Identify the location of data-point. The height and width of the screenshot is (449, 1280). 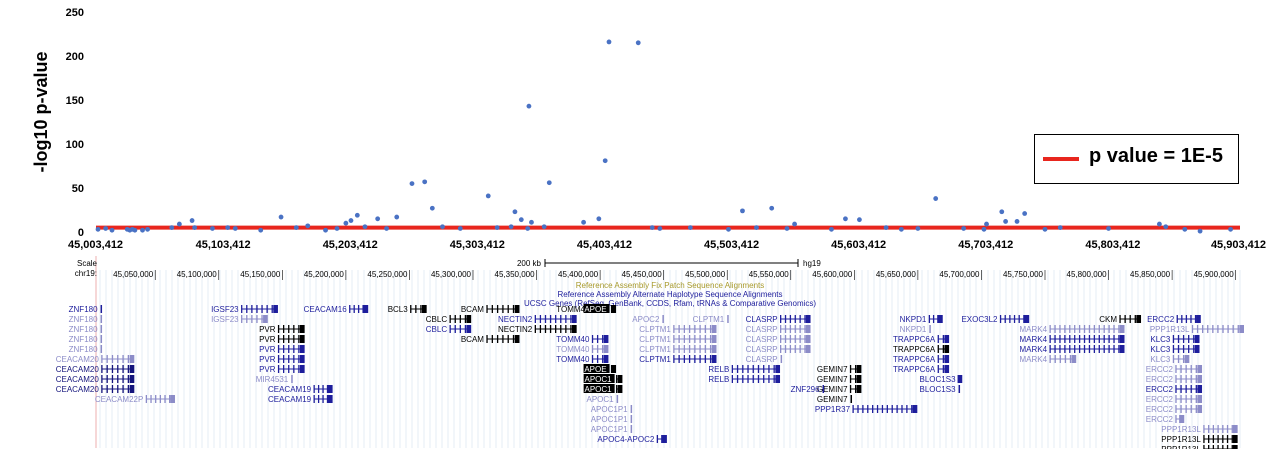
(690, 228).